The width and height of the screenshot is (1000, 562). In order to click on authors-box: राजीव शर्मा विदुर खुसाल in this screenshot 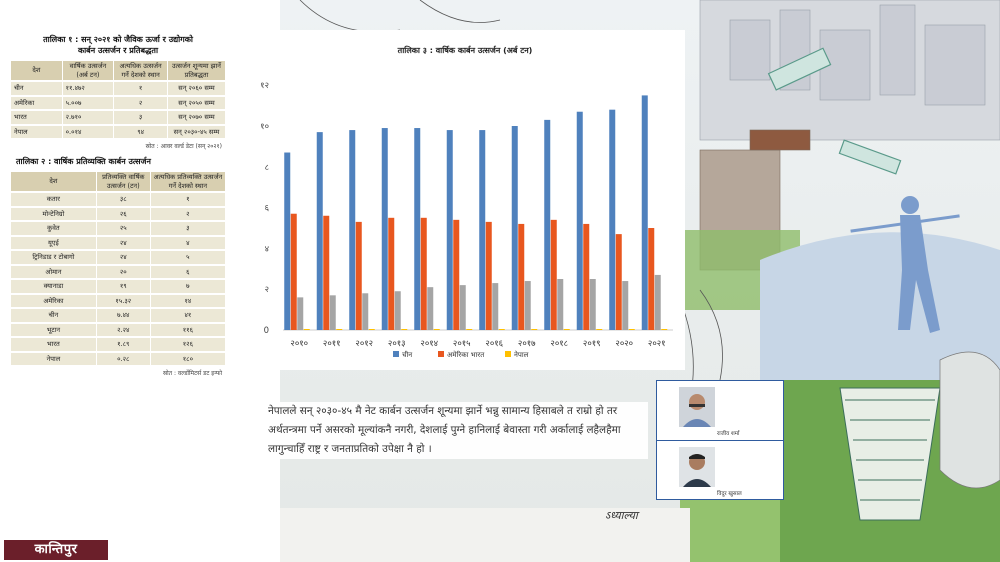, I will do `click(720, 440)`.